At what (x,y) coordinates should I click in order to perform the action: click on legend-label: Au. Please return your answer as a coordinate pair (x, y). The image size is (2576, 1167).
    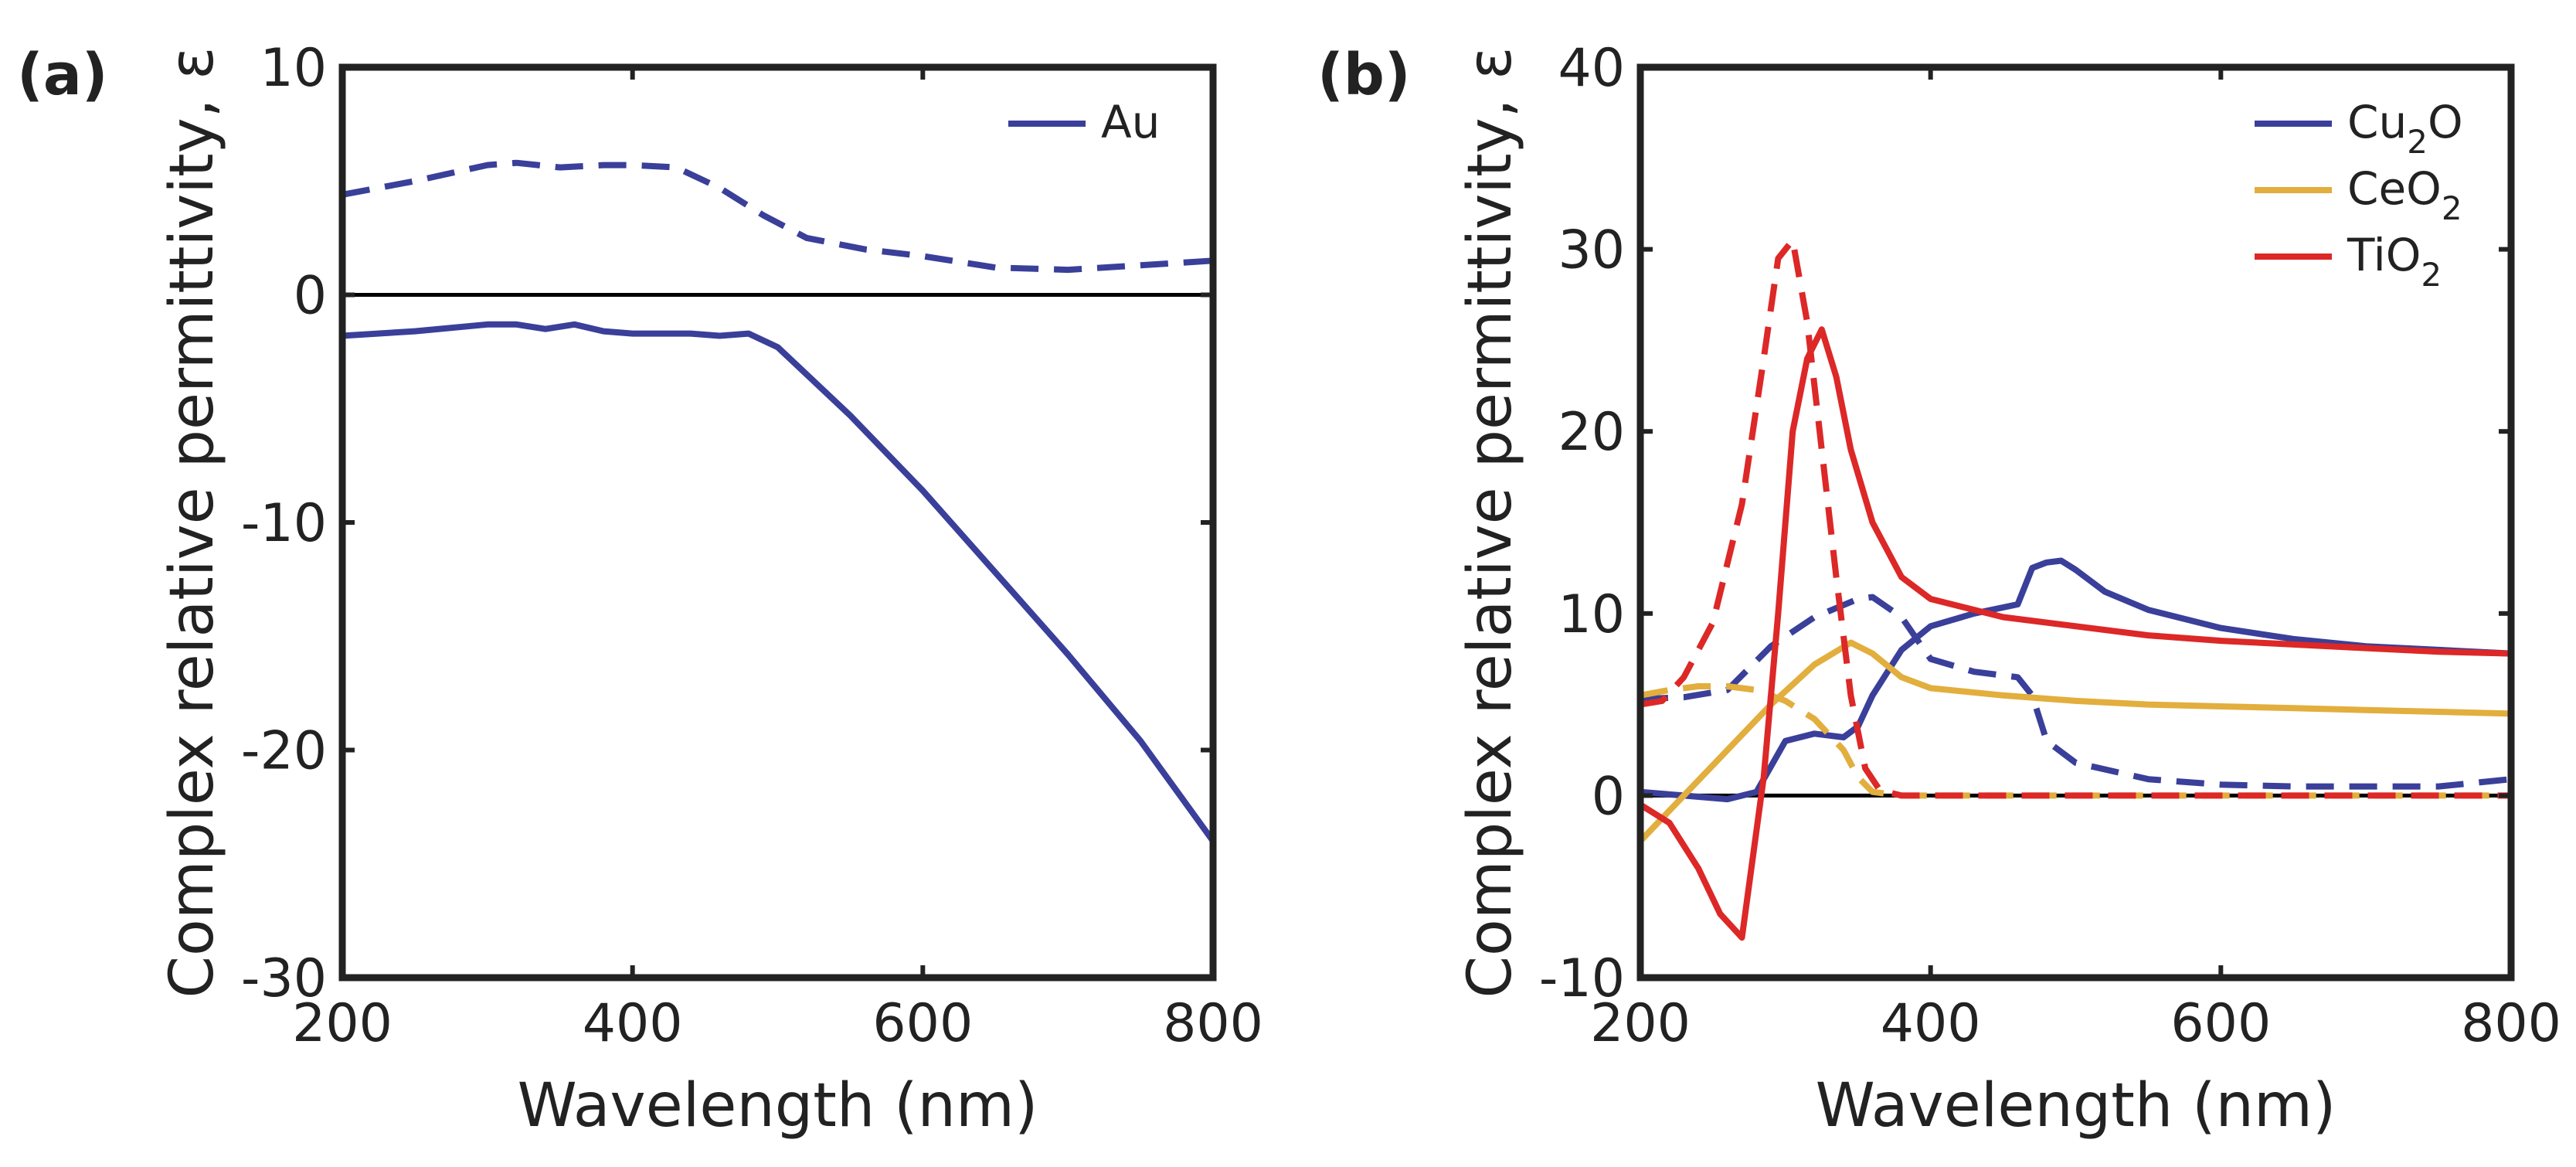
    Looking at the image, I should click on (1130, 122).